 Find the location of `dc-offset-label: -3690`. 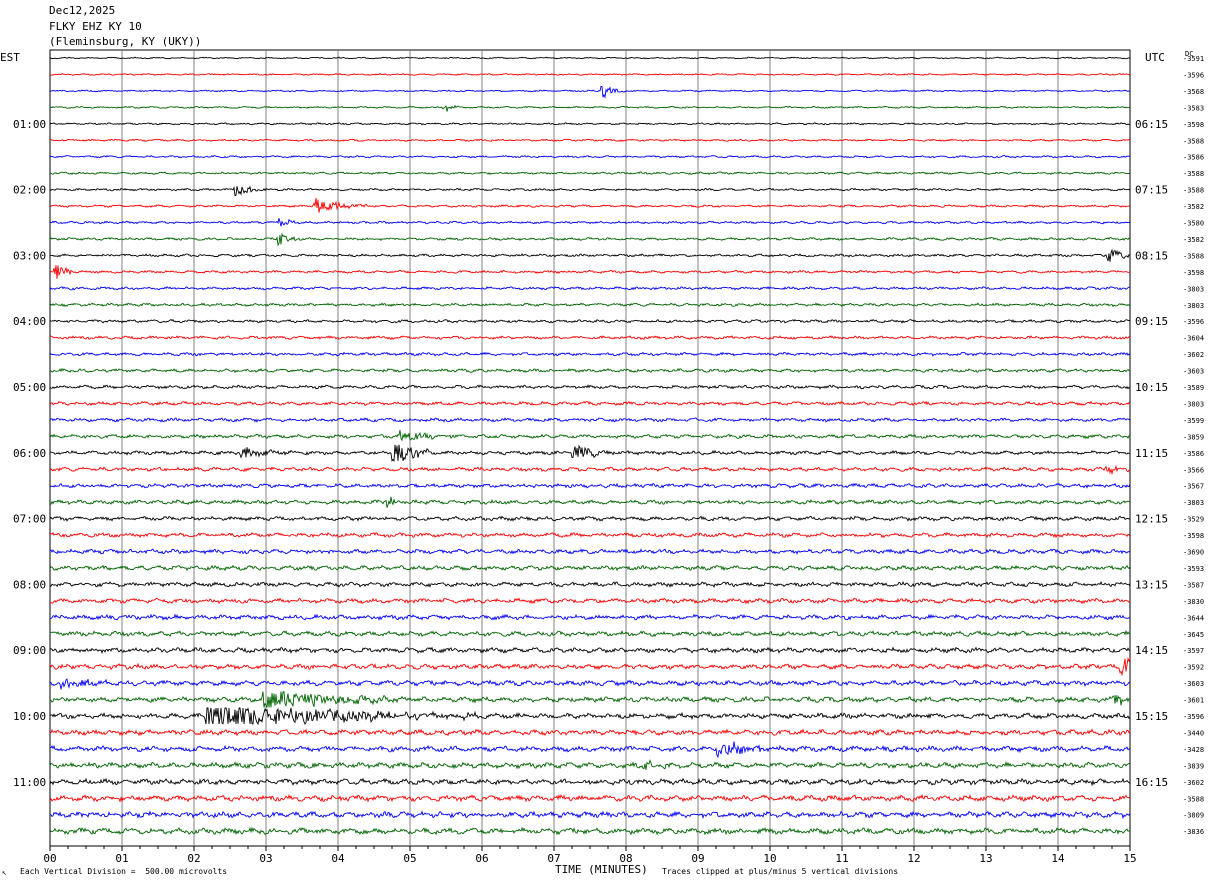

dc-offset-label: -3690 is located at coordinates (1193, 553).